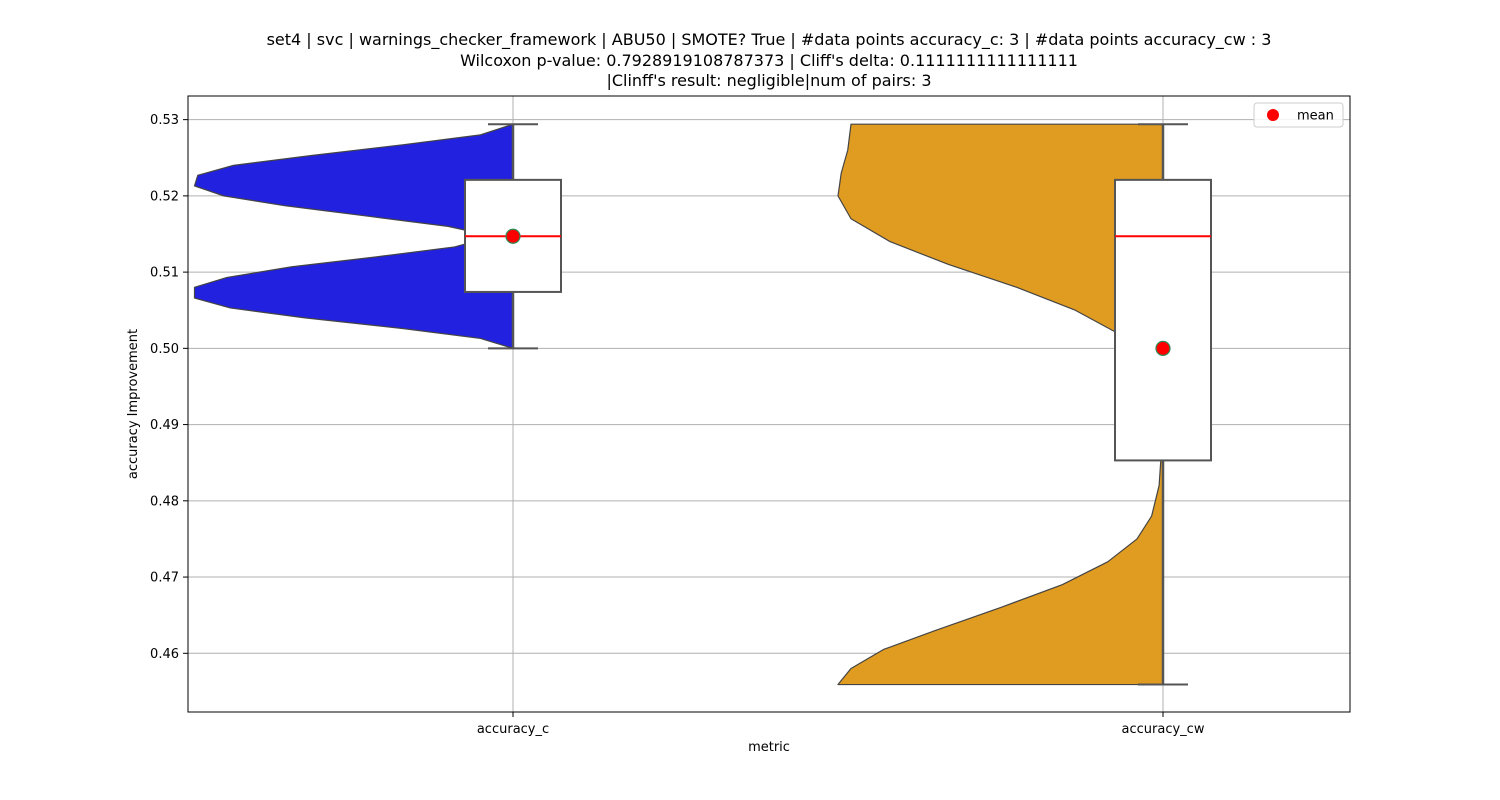 The height and width of the screenshot is (800, 1500). I want to click on legend-box, so click(1298, 115).